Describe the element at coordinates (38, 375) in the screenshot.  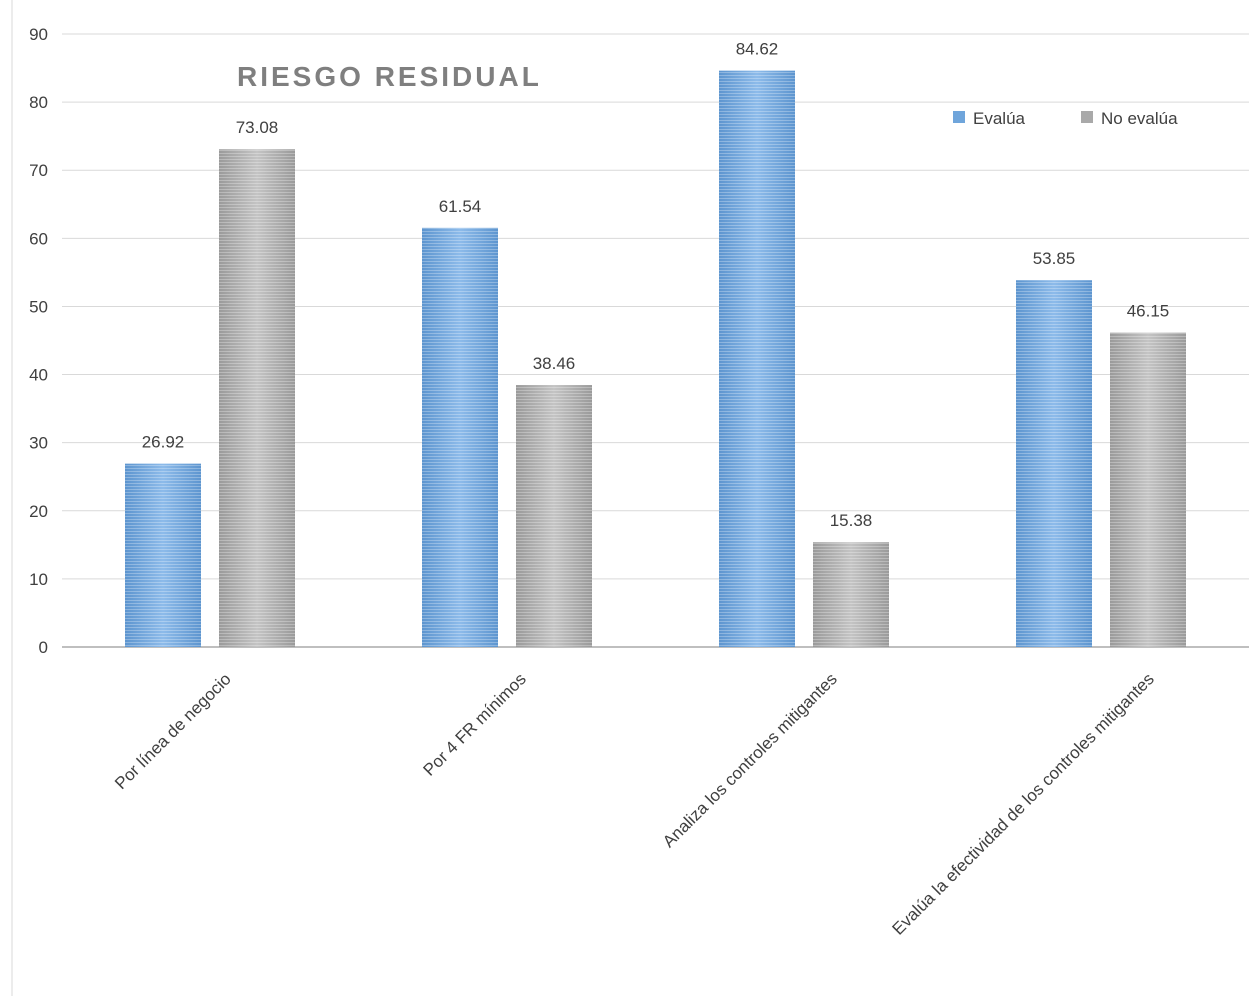
I see `y-tick-label: 40` at that location.